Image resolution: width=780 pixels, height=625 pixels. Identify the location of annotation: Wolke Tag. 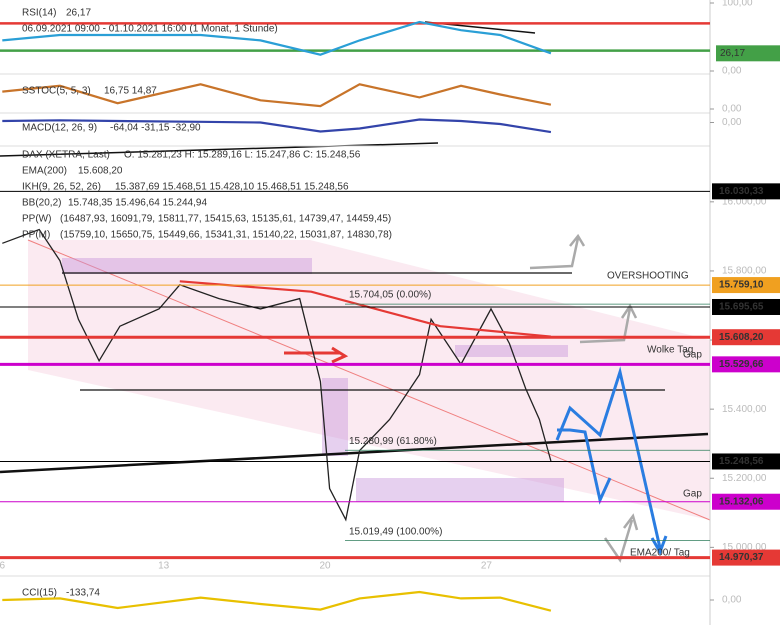
(670, 350).